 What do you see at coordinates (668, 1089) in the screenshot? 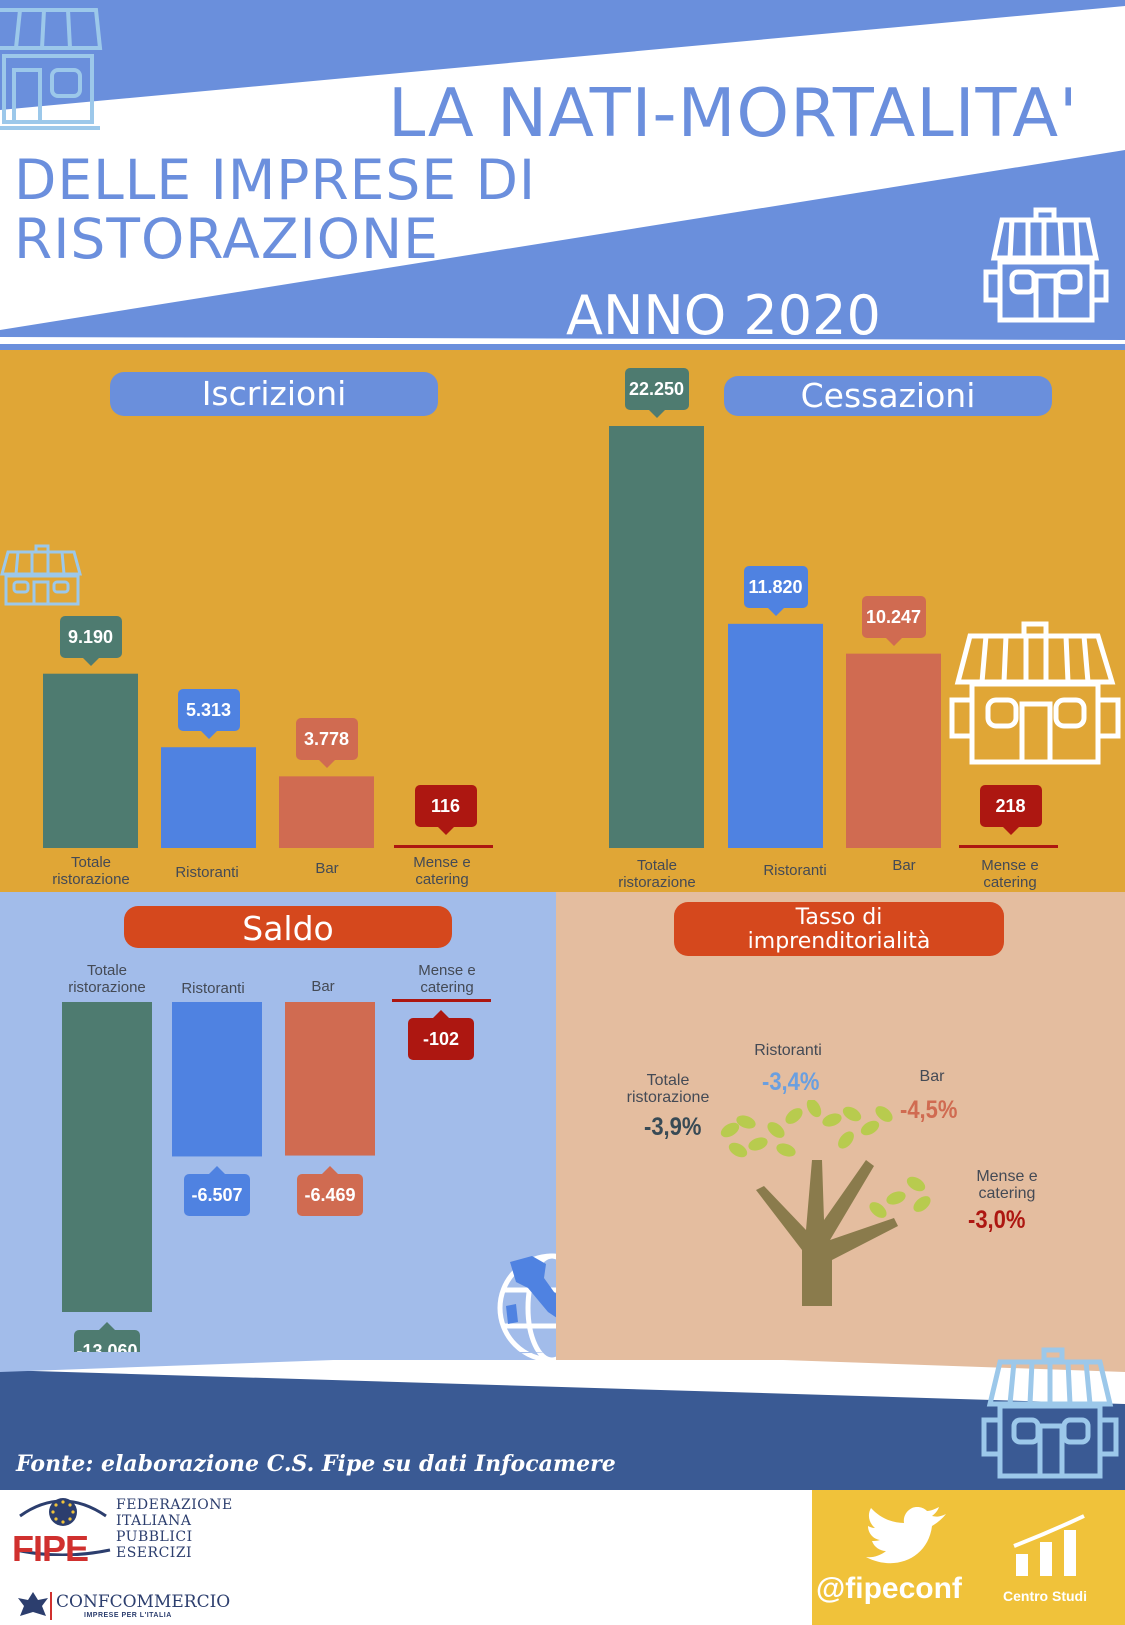
I see `tasso-totale-name: Totale ristorazione` at bounding box center [668, 1089].